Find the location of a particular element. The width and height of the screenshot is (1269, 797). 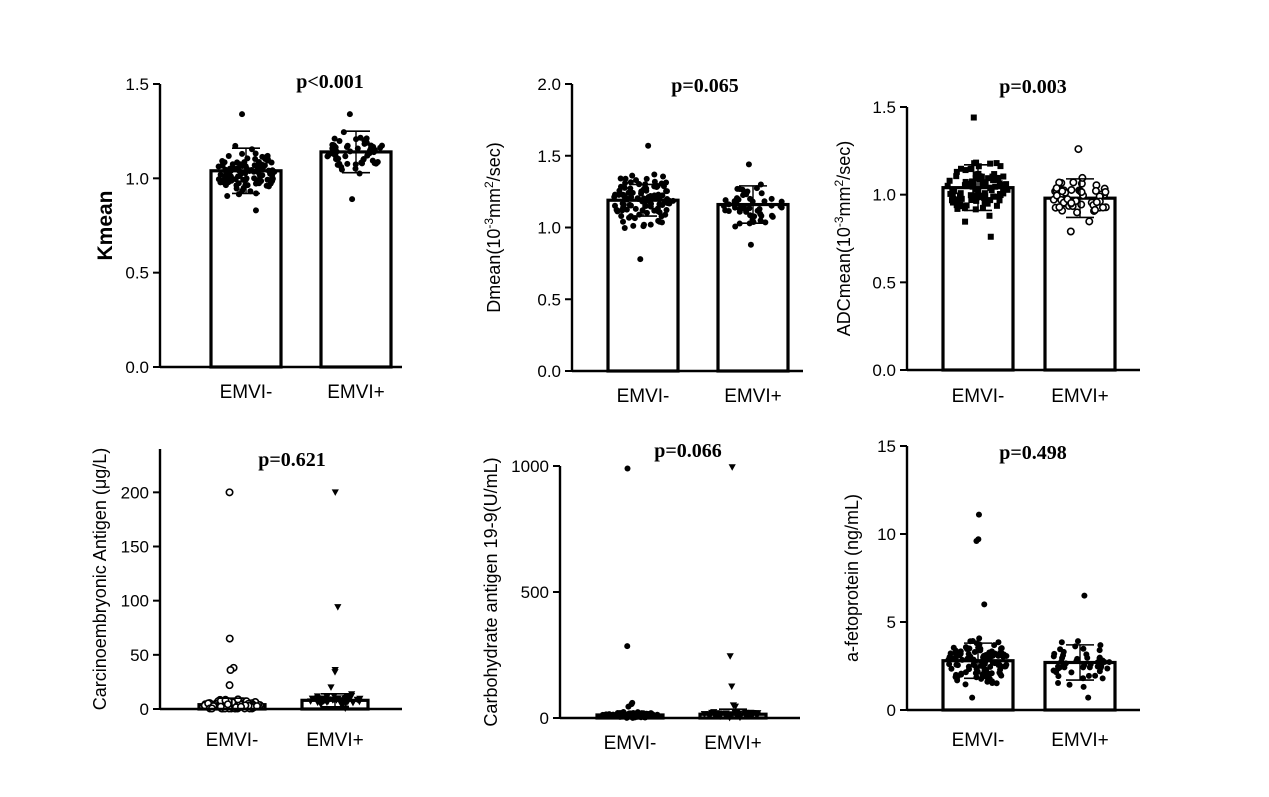

y-tick-label: 5 is located at coordinates (891, 622).